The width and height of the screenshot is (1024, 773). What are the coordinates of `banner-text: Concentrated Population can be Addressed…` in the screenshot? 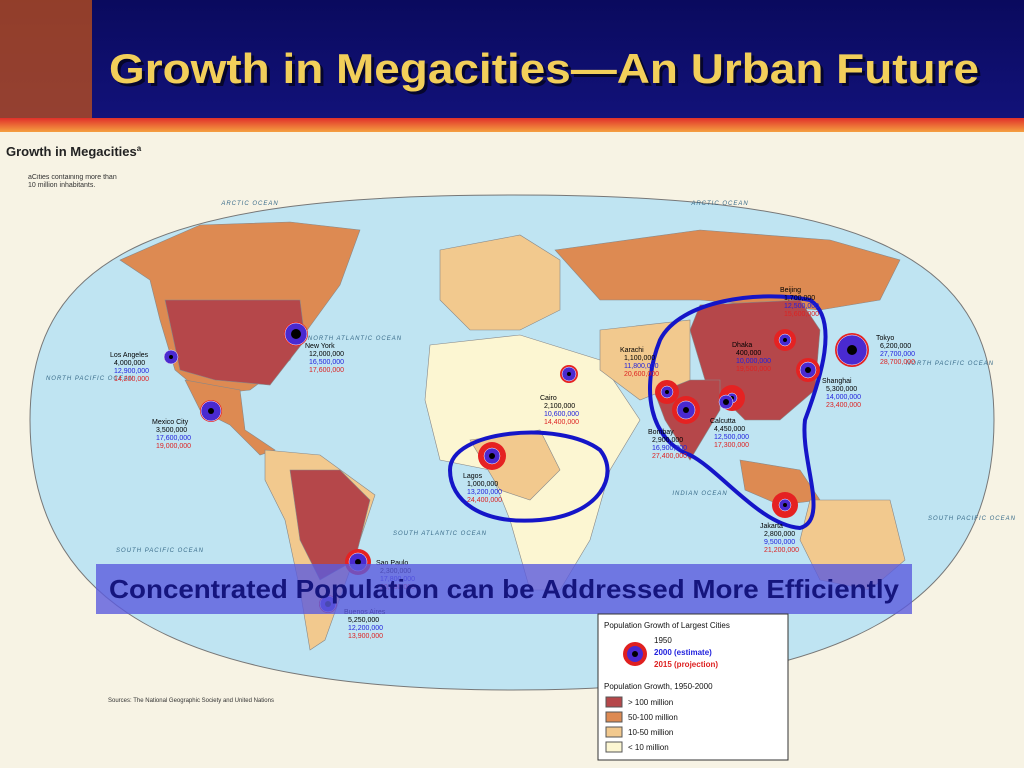 It's located at (504, 589).